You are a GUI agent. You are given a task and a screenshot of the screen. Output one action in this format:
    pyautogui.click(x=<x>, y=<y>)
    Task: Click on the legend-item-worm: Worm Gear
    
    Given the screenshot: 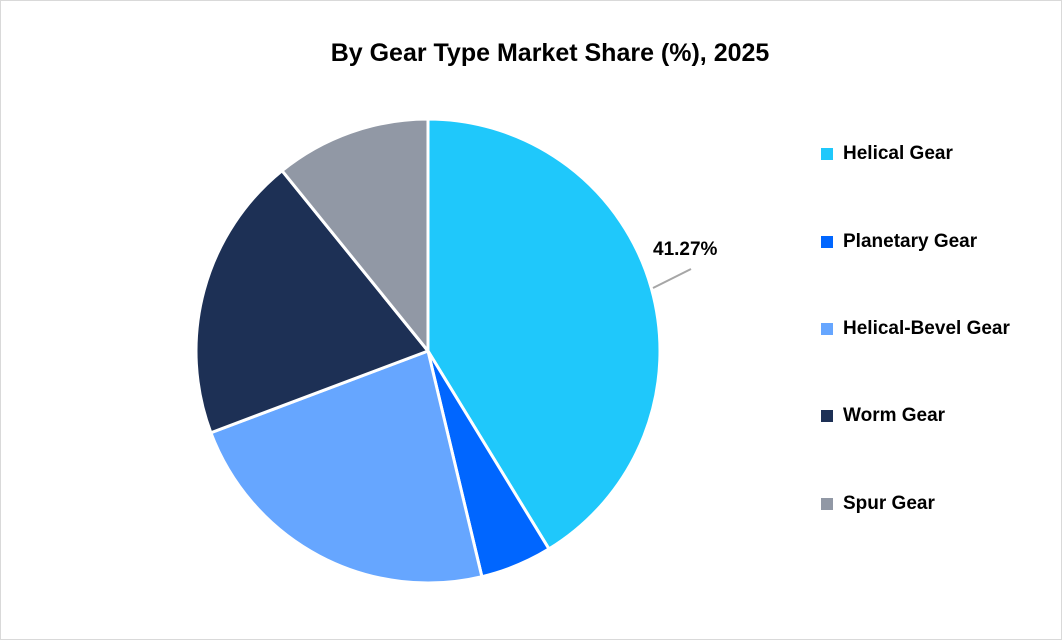 What is the action you would take?
    pyautogui.click(x=883, y=416)
    